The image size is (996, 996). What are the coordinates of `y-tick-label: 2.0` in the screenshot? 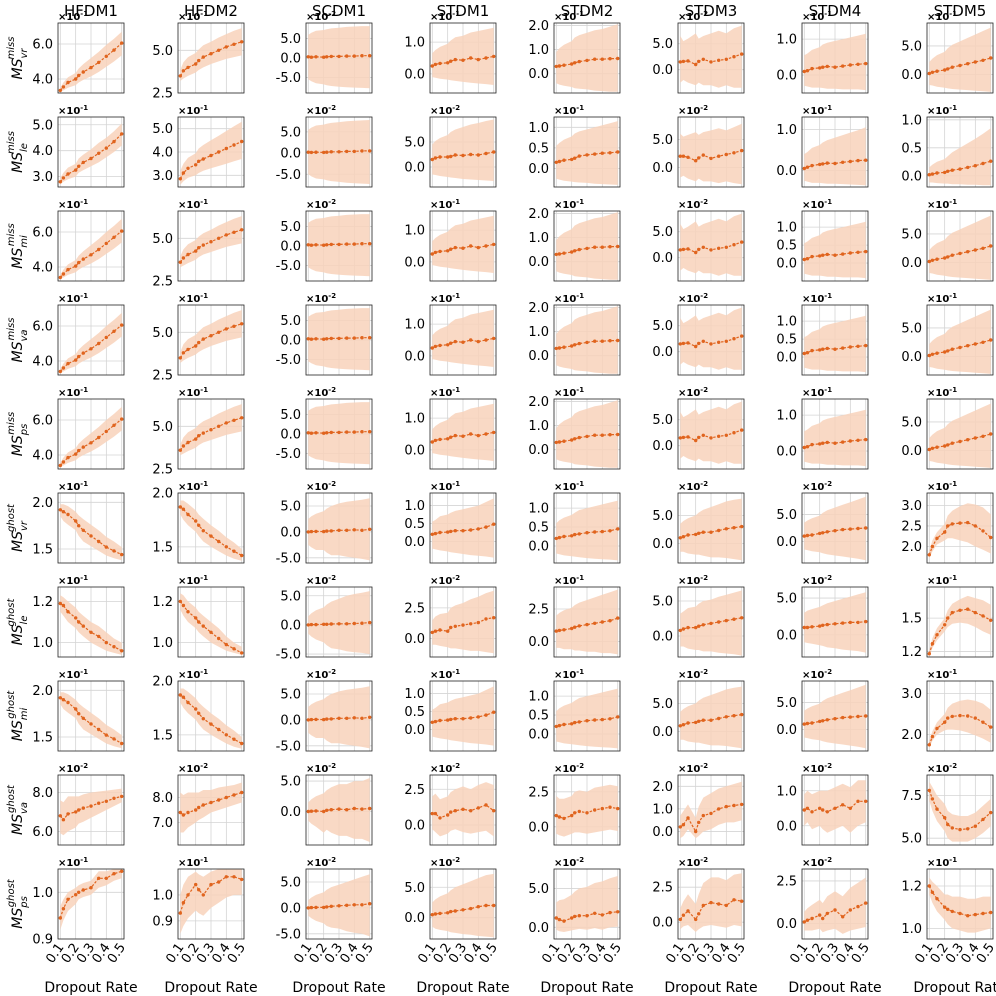 It's located at (538, 214).